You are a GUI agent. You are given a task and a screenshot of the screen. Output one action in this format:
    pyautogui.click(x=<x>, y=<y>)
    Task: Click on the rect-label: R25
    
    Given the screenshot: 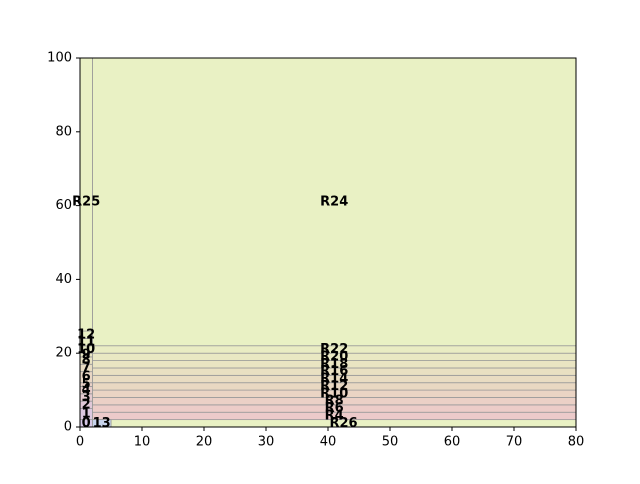 What is the action you would take?
    pyautogui.click(x=86, y=201)
    